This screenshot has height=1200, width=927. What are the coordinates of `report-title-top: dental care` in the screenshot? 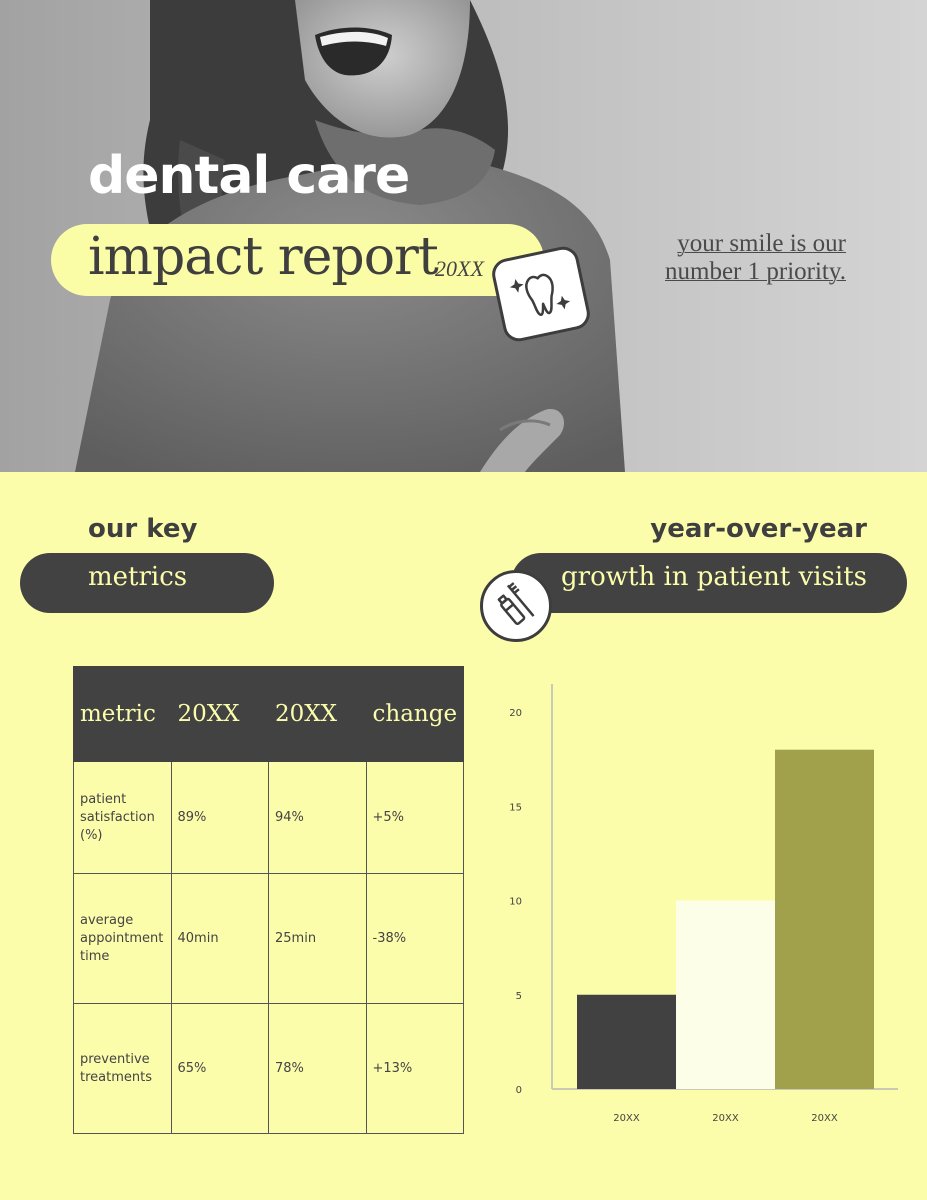 It's located at (249, 176).